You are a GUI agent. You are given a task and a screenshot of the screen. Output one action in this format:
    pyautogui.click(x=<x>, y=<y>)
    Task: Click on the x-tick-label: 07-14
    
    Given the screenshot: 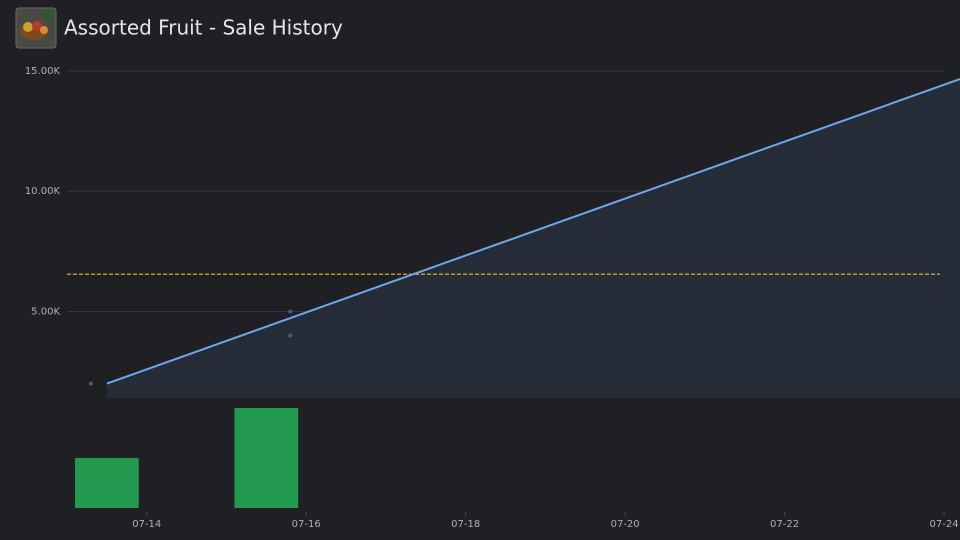 What is the action you would take?
    pyautogui.click(x=146, y=524)
    